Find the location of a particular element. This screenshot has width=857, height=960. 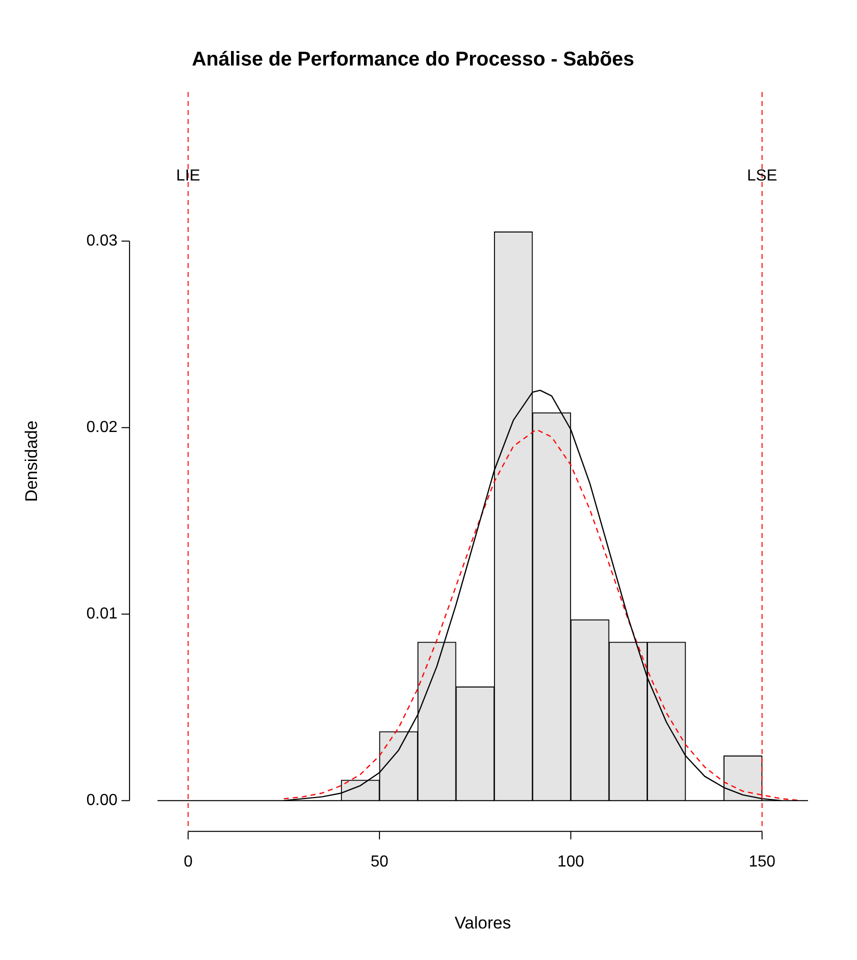

y-tick-label: 0.01 is located at coordinates (102, 614).